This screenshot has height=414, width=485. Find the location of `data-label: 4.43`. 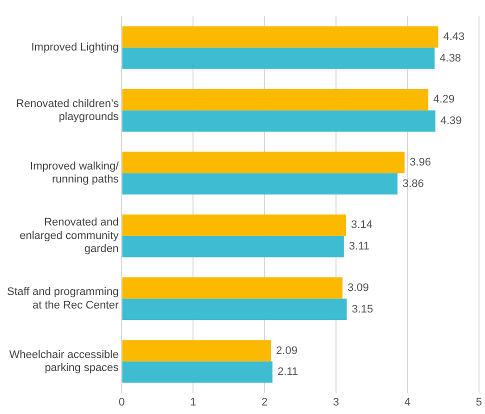

data-label: 4.43 is located at coordinates (454, 36).